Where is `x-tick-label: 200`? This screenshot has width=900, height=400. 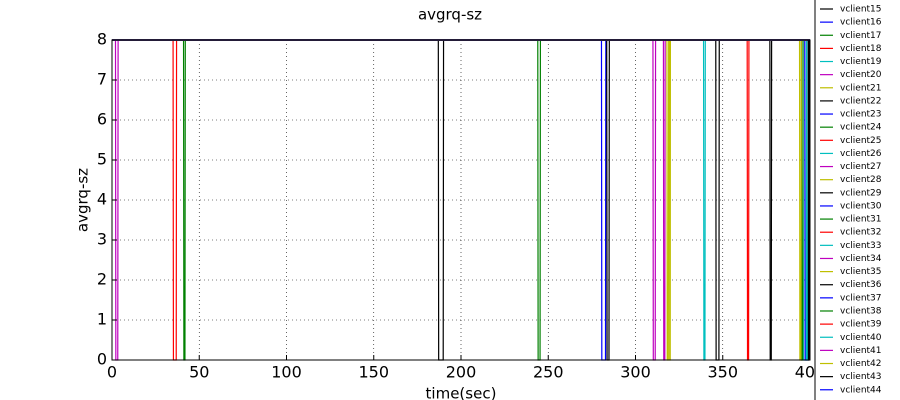
x-tick-label: 200 is located at coordinates (461, 372).